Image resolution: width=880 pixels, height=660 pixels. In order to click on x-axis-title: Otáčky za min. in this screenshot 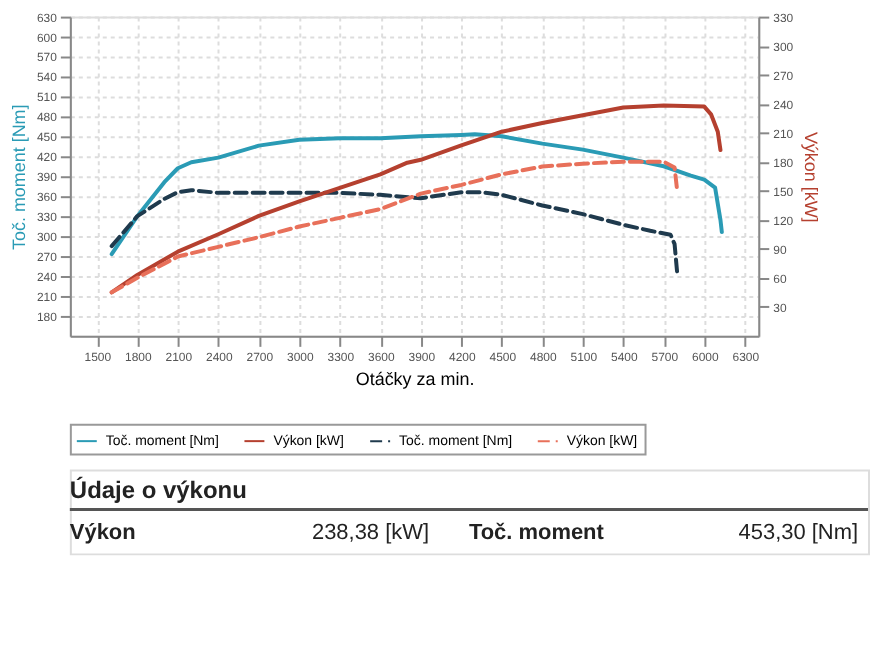, I will do `click(415, 378)`.